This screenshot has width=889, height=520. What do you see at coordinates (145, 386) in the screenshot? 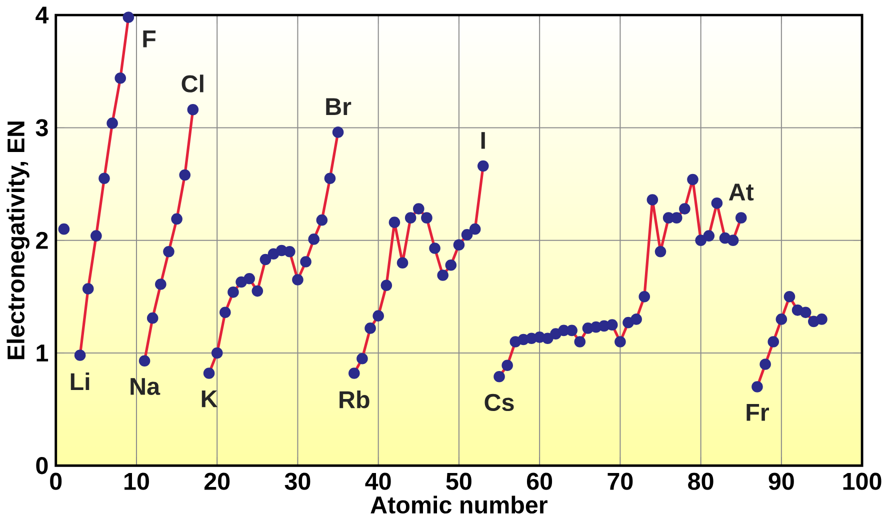
I see `annotation: Na` at bounding box center [145, 386].